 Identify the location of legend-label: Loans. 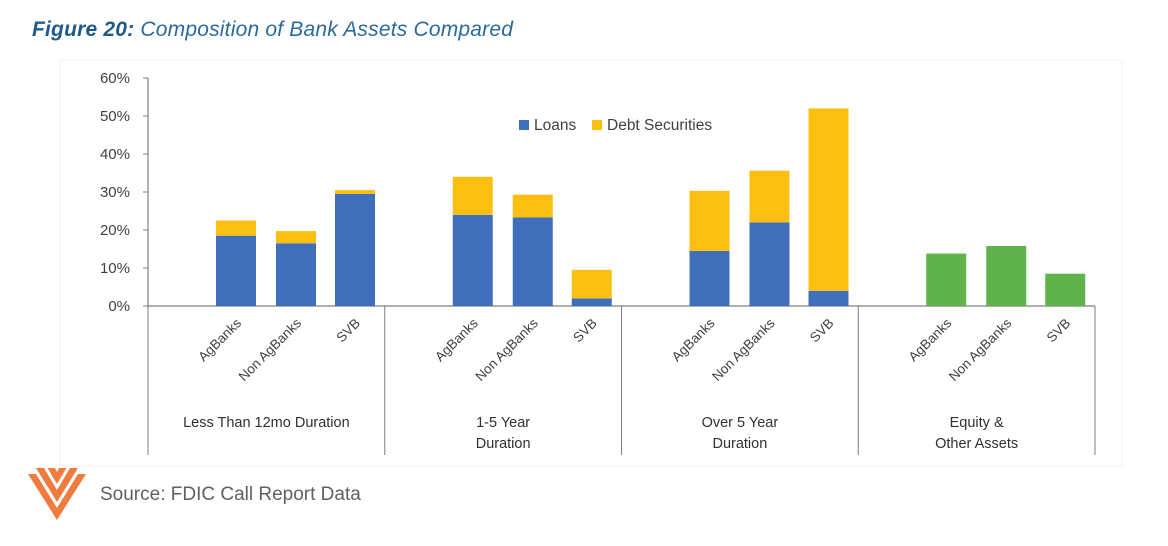
(555, 125).